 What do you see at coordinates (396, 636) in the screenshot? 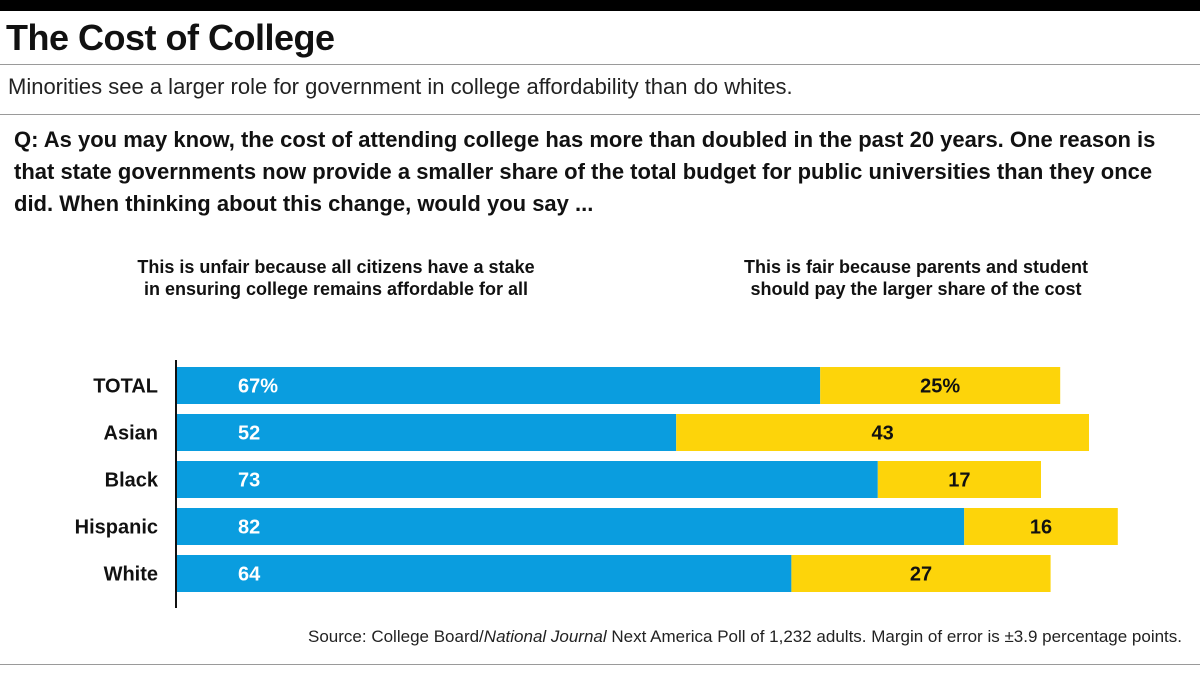
I see `source-prefix: Source: College Board/` at bounding box center [396, 636].